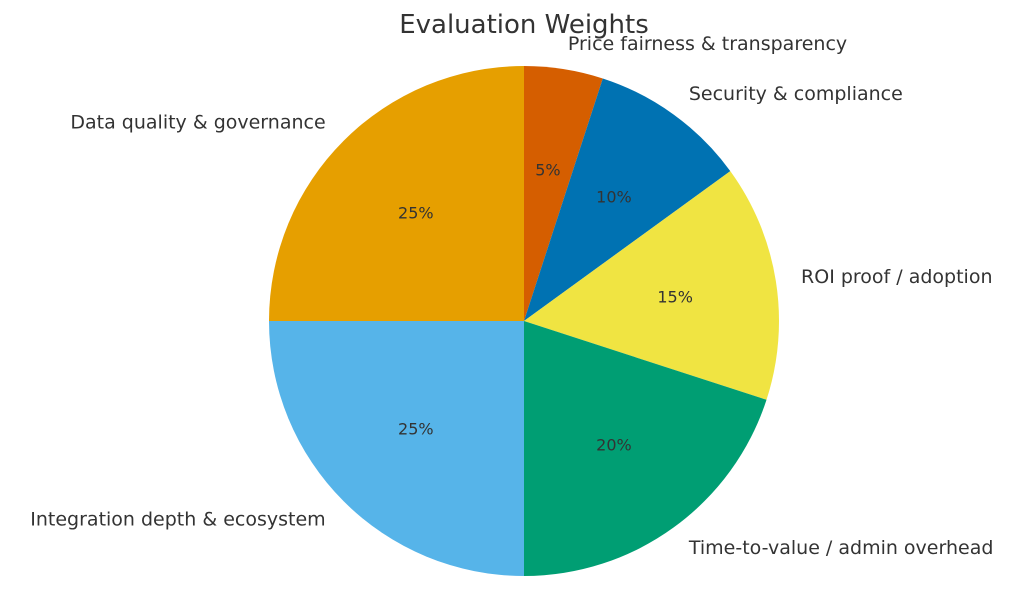 This screenshot has height=613, width=1024. What do you see at coordinates (841, 548) in the screenshot?
I see `slice-label-3: Time-to-value / admin overhead` at bounding box center [841, 548].